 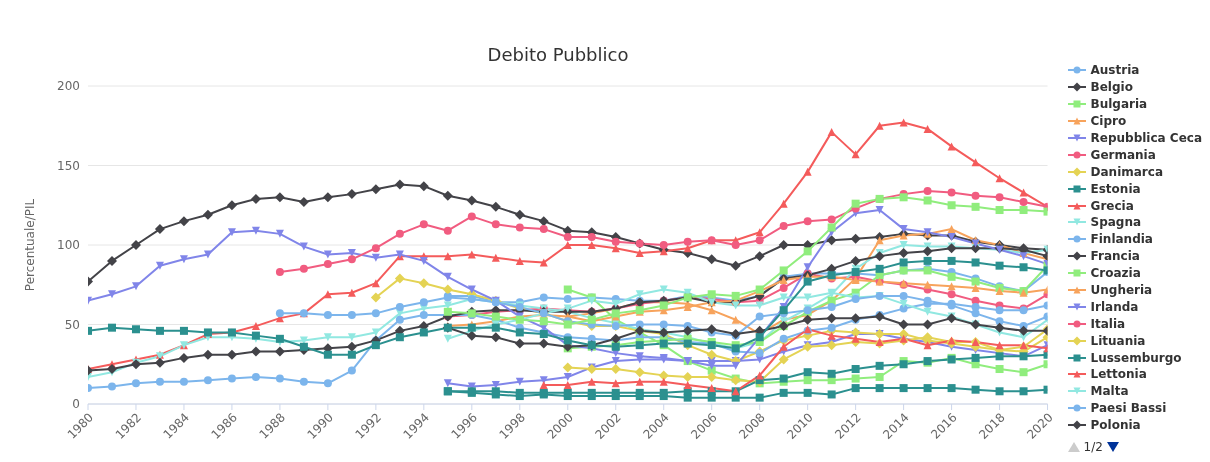 What do you see at coordinates (1108, 121) in the screenshot?
I see `legend-label: Cipro` at bounding box center [1108, 121].